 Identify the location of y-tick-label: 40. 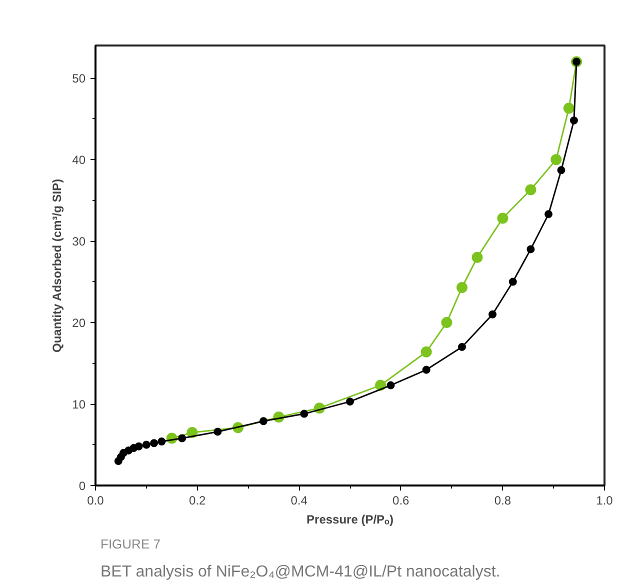
(79, 160).